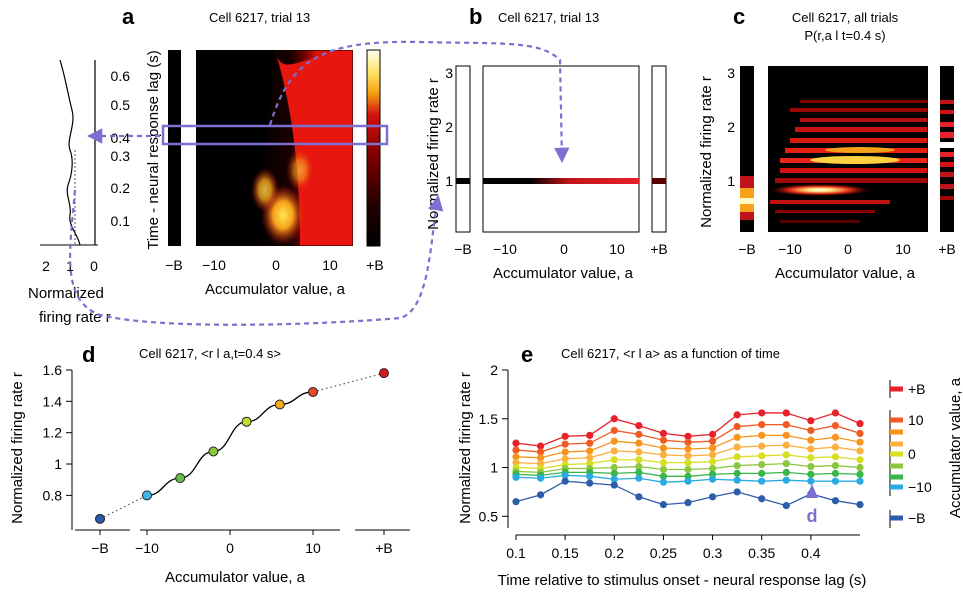  What do you see at coordinates (66, 293) in the screenshot?
I see `panel-a-side-label-1: Normalized` at bounding box center [66, 293].